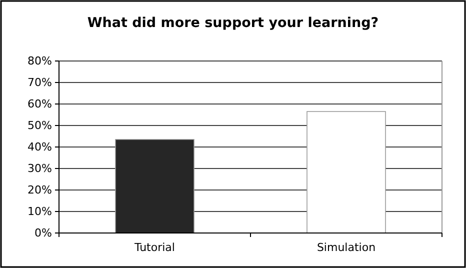 This screenshot has width=466, height=268. What do you see at coordinates (40, 211) in the screenshot?
I see `y-tick-label: 10%` at bounding box center [40, 211].